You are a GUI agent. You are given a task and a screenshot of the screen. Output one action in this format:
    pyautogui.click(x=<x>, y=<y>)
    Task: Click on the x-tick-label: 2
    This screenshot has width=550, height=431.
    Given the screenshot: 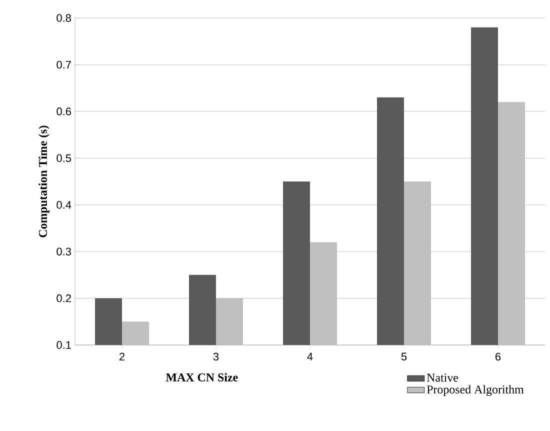 What is the action you would take?
    pyautogui.click(x=122, y=356)
    